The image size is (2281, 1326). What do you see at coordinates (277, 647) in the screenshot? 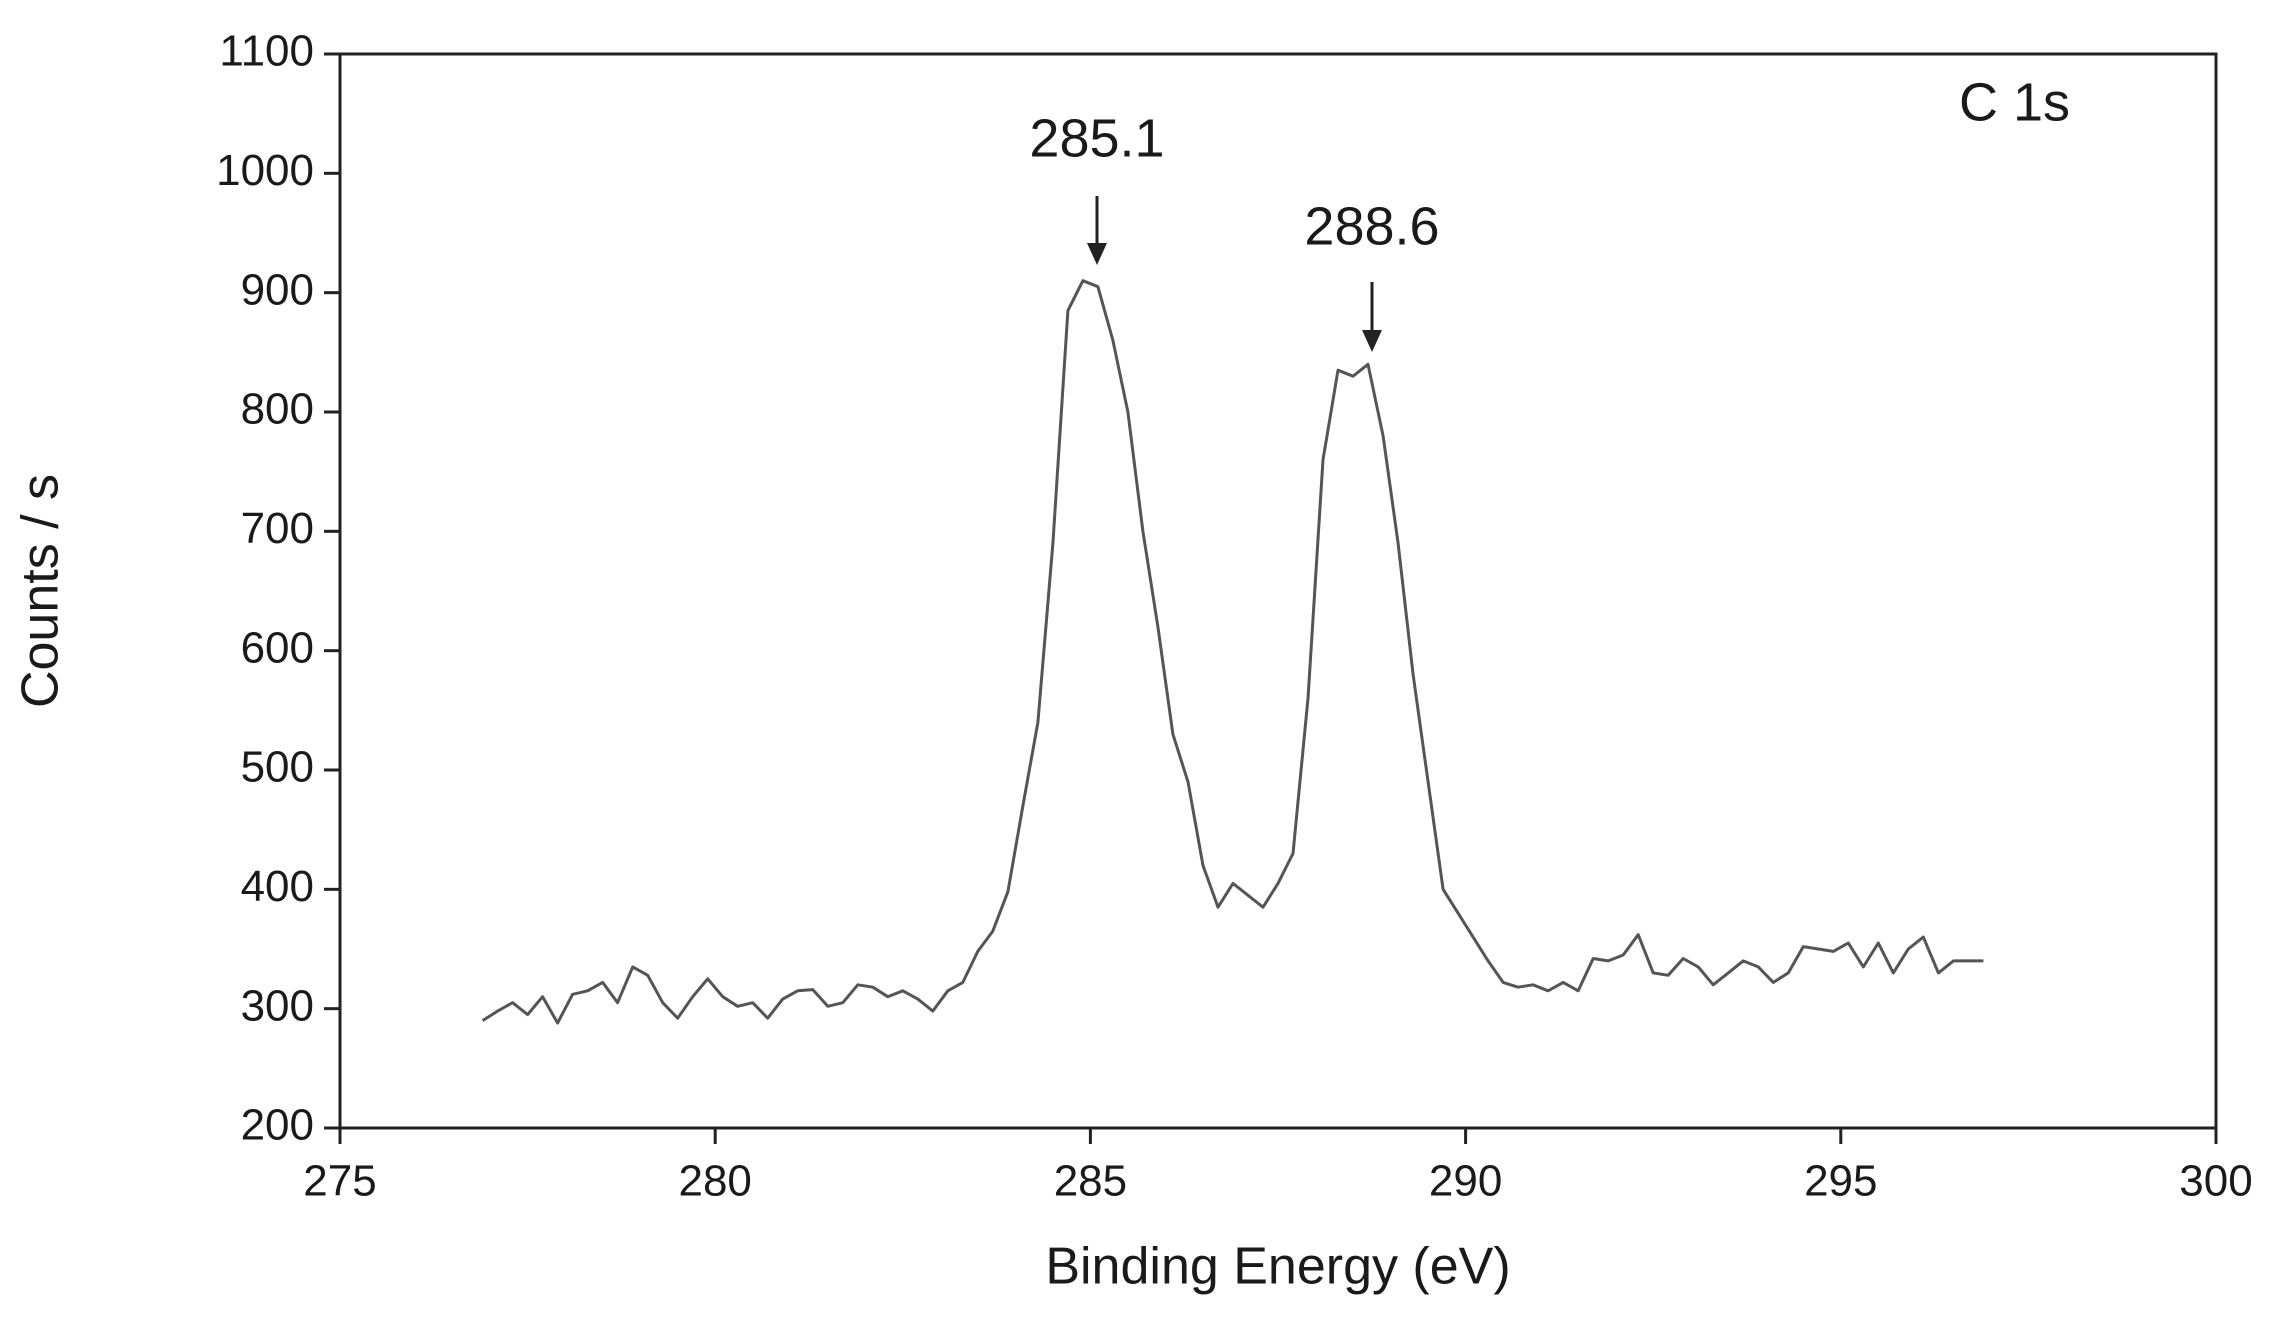
I see `y-tick-label: 600` at bounding box center [277, 647].